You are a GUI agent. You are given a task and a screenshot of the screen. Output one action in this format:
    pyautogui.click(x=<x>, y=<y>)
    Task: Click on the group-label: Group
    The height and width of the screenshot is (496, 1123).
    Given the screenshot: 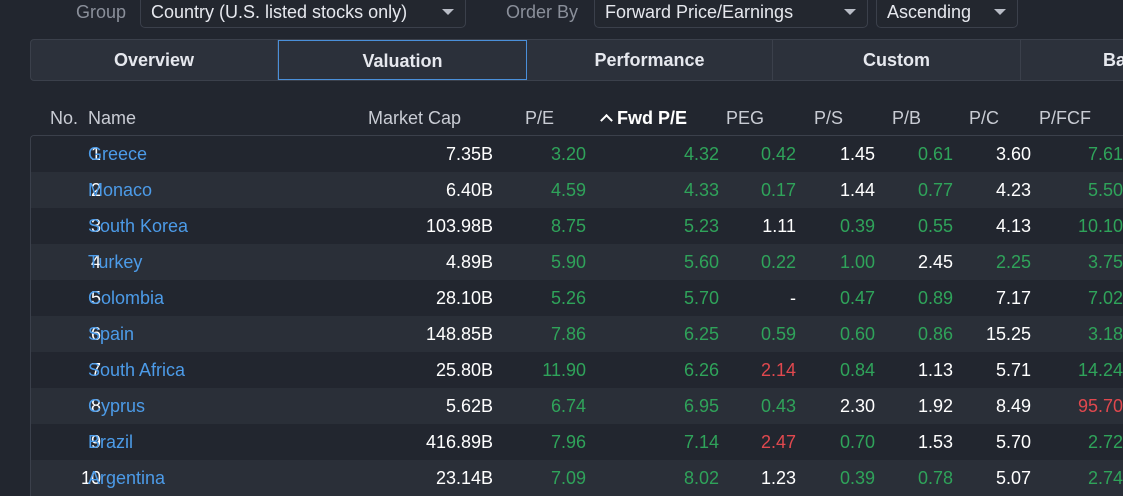 What is the action you would take?
    pyautogui.click(x=101, y=12)
    